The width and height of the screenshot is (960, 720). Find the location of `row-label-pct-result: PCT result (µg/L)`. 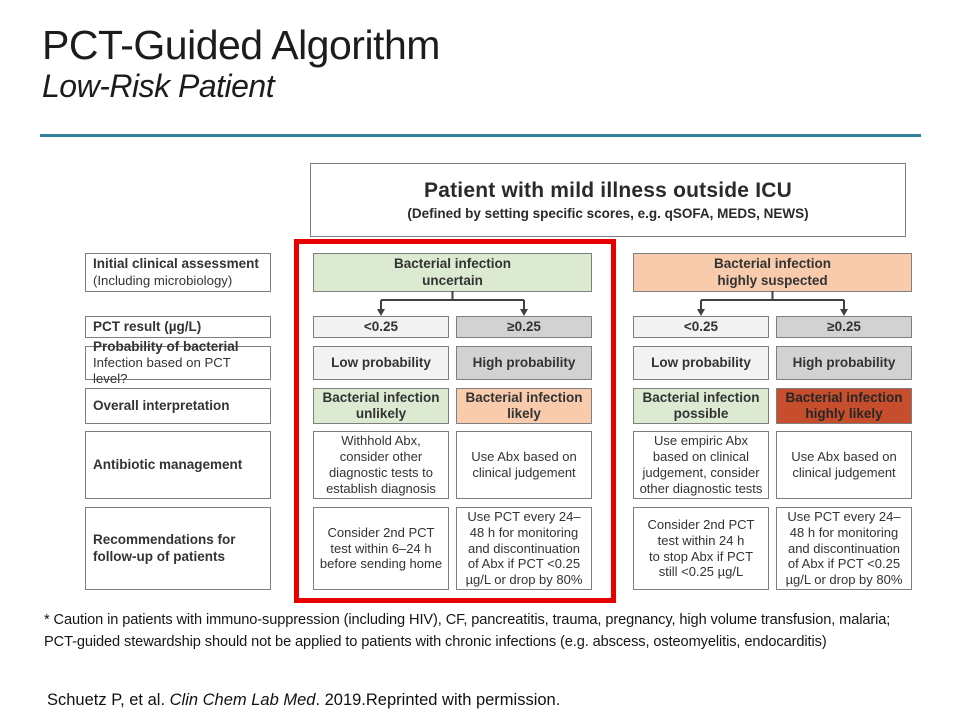

row-label-pct-result: PCT result (µg/L) is located at coordinates (178, 327).